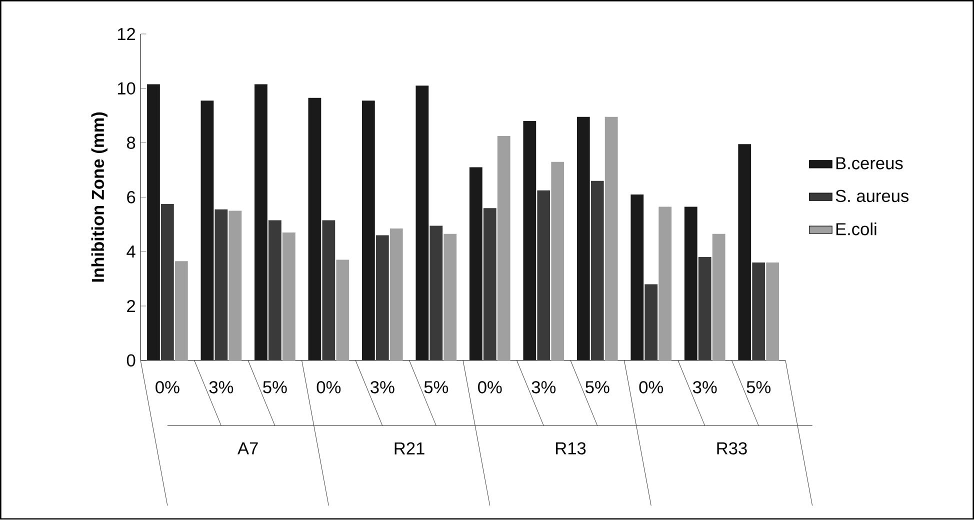 The width and height of the screenshot is (974, 520). Describe the element at coordinates (409, 448) in the screenshot. I see `text: R21` at that location.